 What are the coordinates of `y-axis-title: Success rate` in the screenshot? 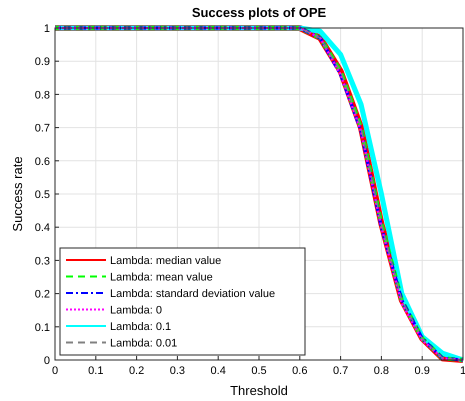 It's located at (17, 194).